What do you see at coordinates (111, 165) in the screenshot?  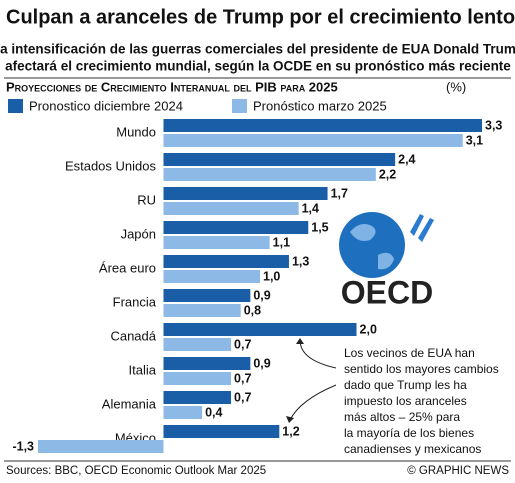 I see `category-label: Estados Unidos` at bounding box center [111, 165].